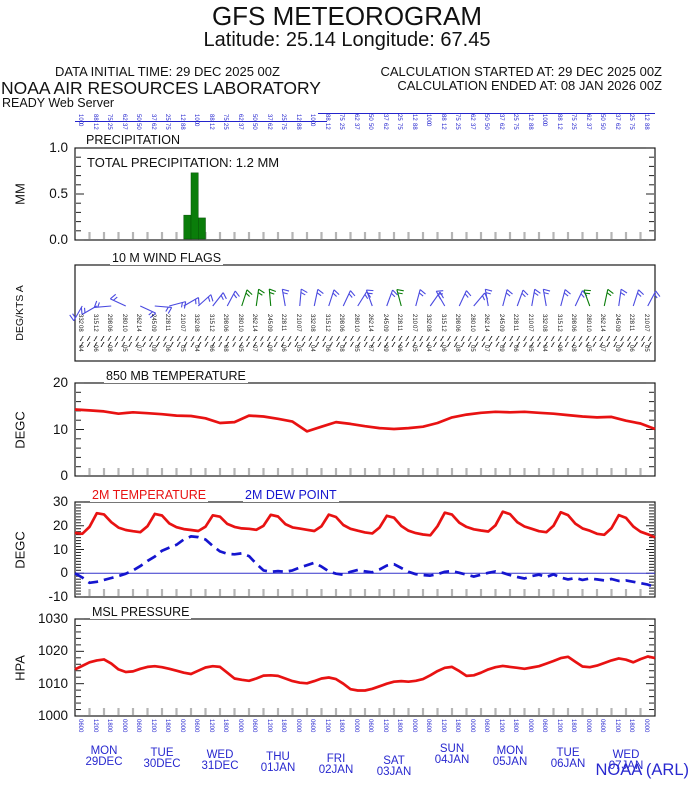 This screenshot has height=788, width=694. What do you see at coordinates (645, 319) in the screenshot?
I see `rotated-timestep-label: 210` at bounding box center [645, 319].